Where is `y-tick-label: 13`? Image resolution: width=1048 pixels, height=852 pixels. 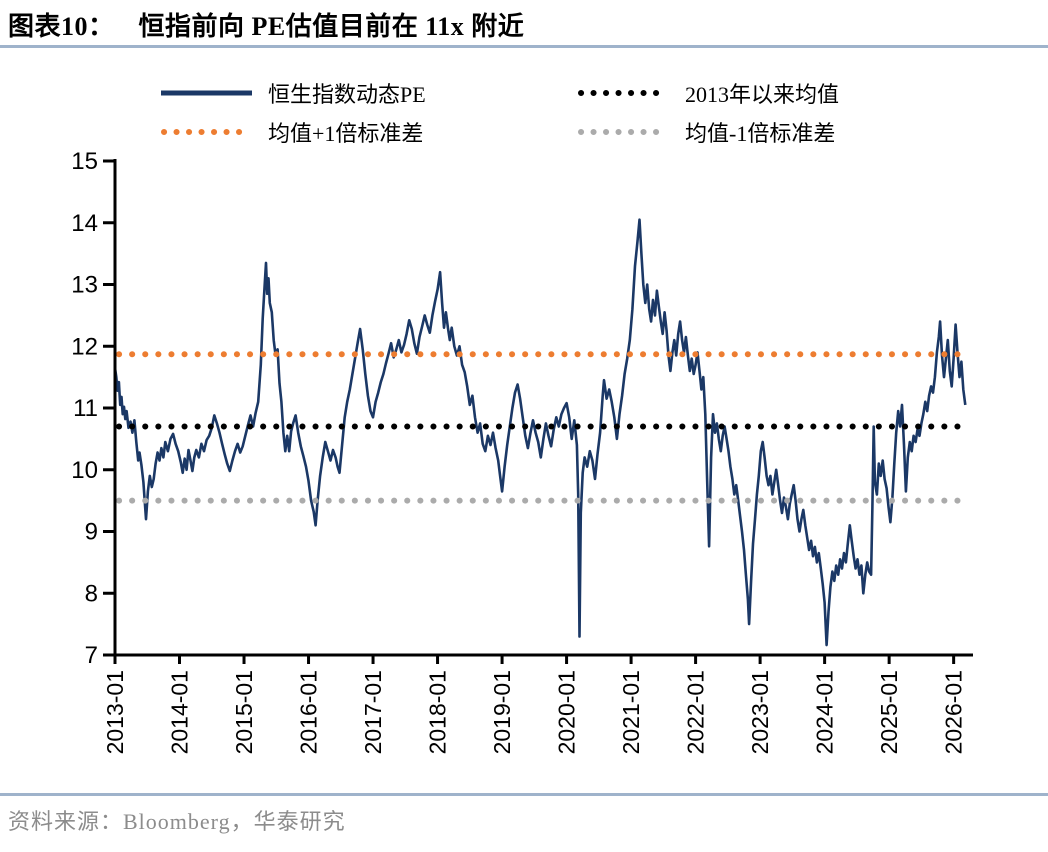
y-tick-label: 13 is located at coordinates (84, 285).